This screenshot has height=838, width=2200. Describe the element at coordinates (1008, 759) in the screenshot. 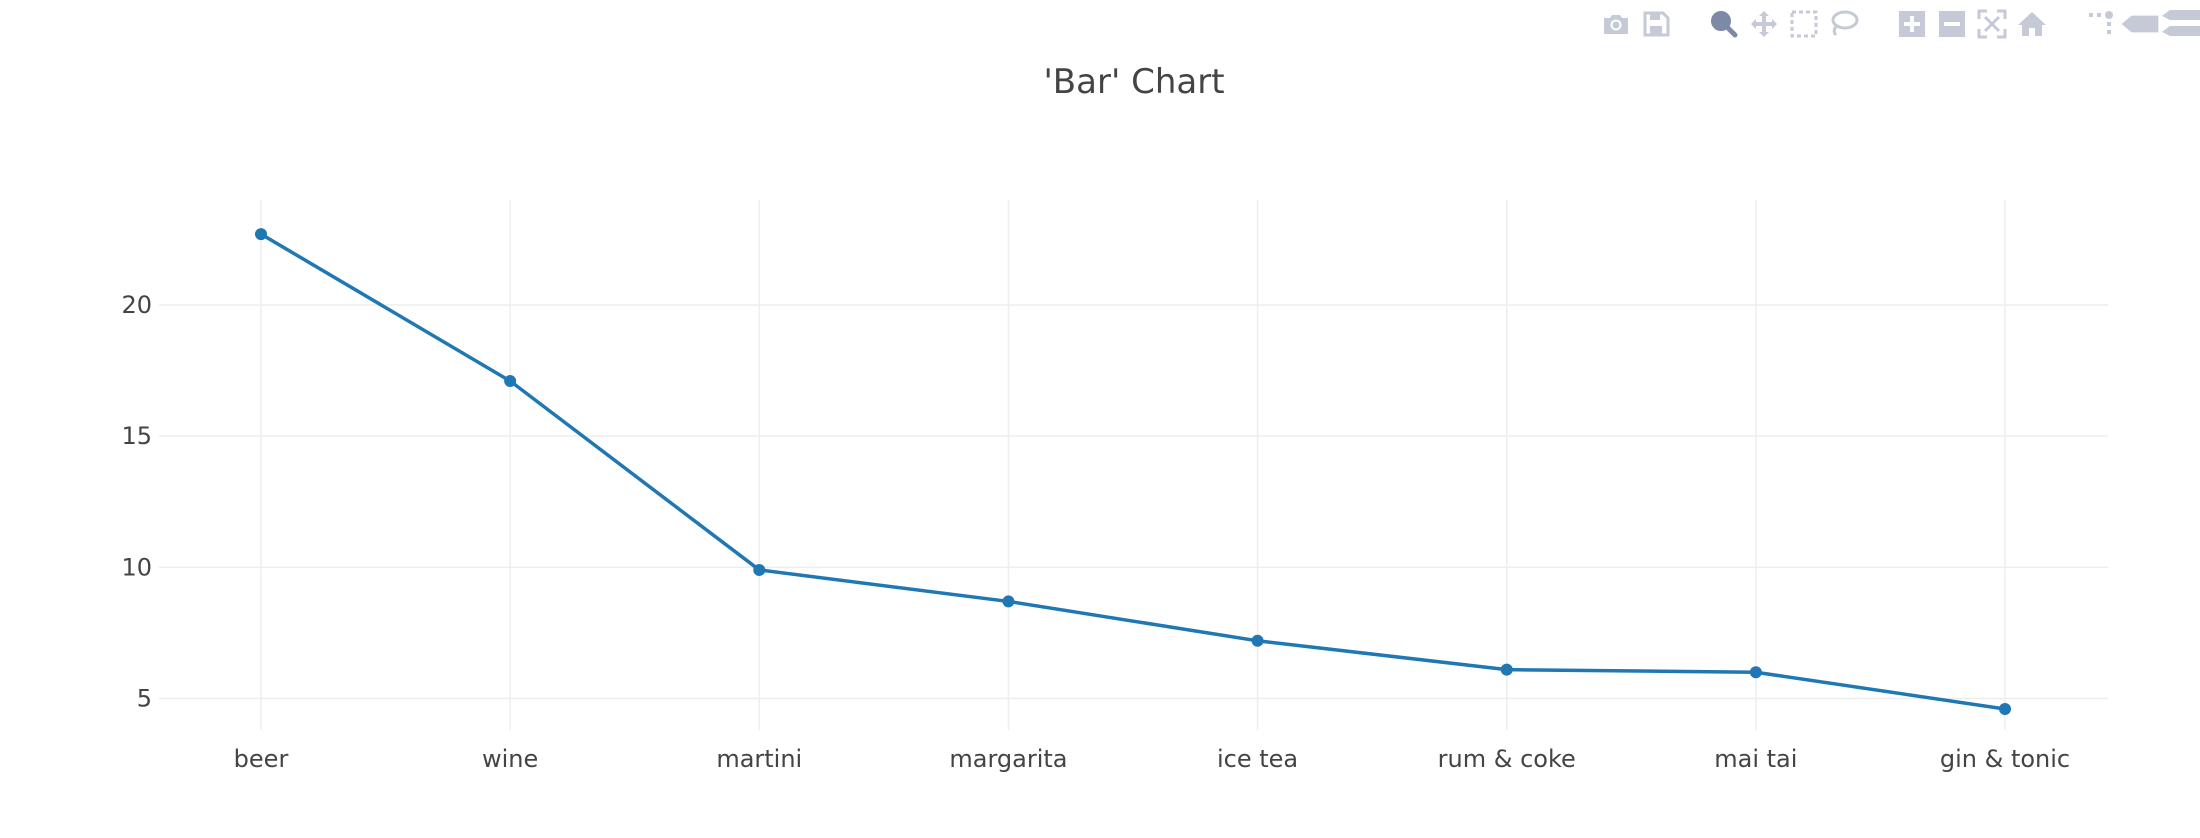

I see `x-tick-label: margarita` at that location.